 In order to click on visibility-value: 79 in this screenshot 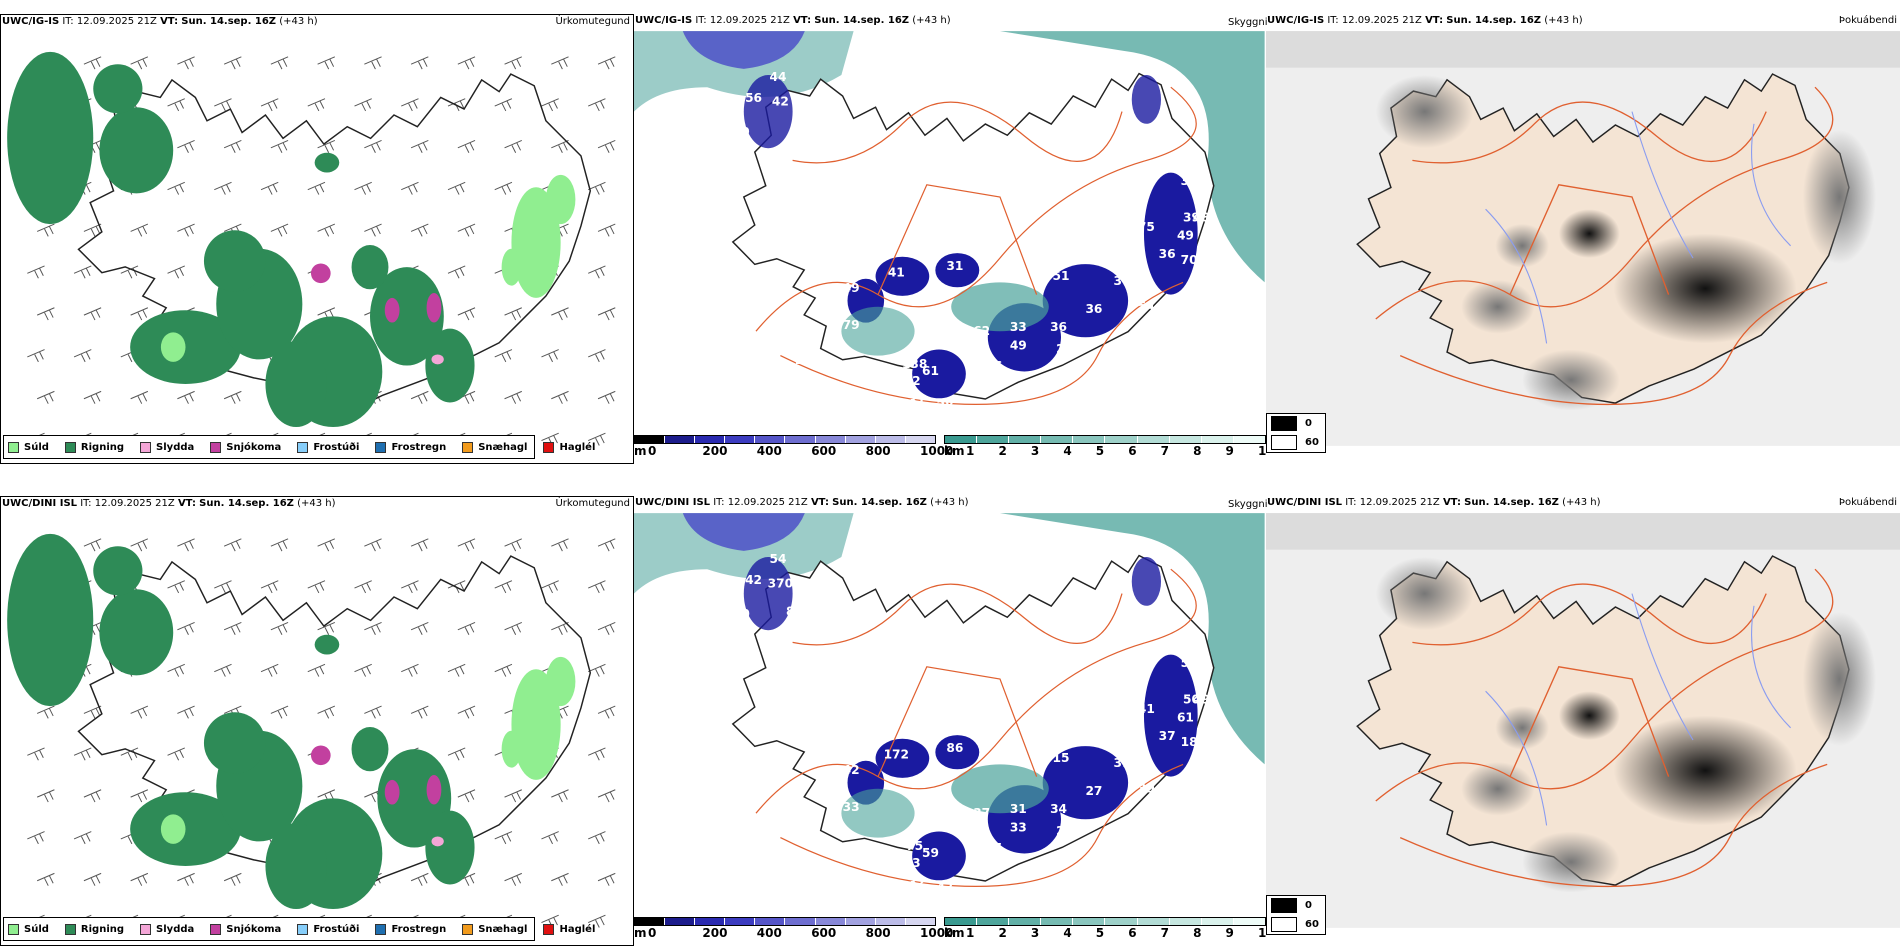, I will do `click(741, 132)`.